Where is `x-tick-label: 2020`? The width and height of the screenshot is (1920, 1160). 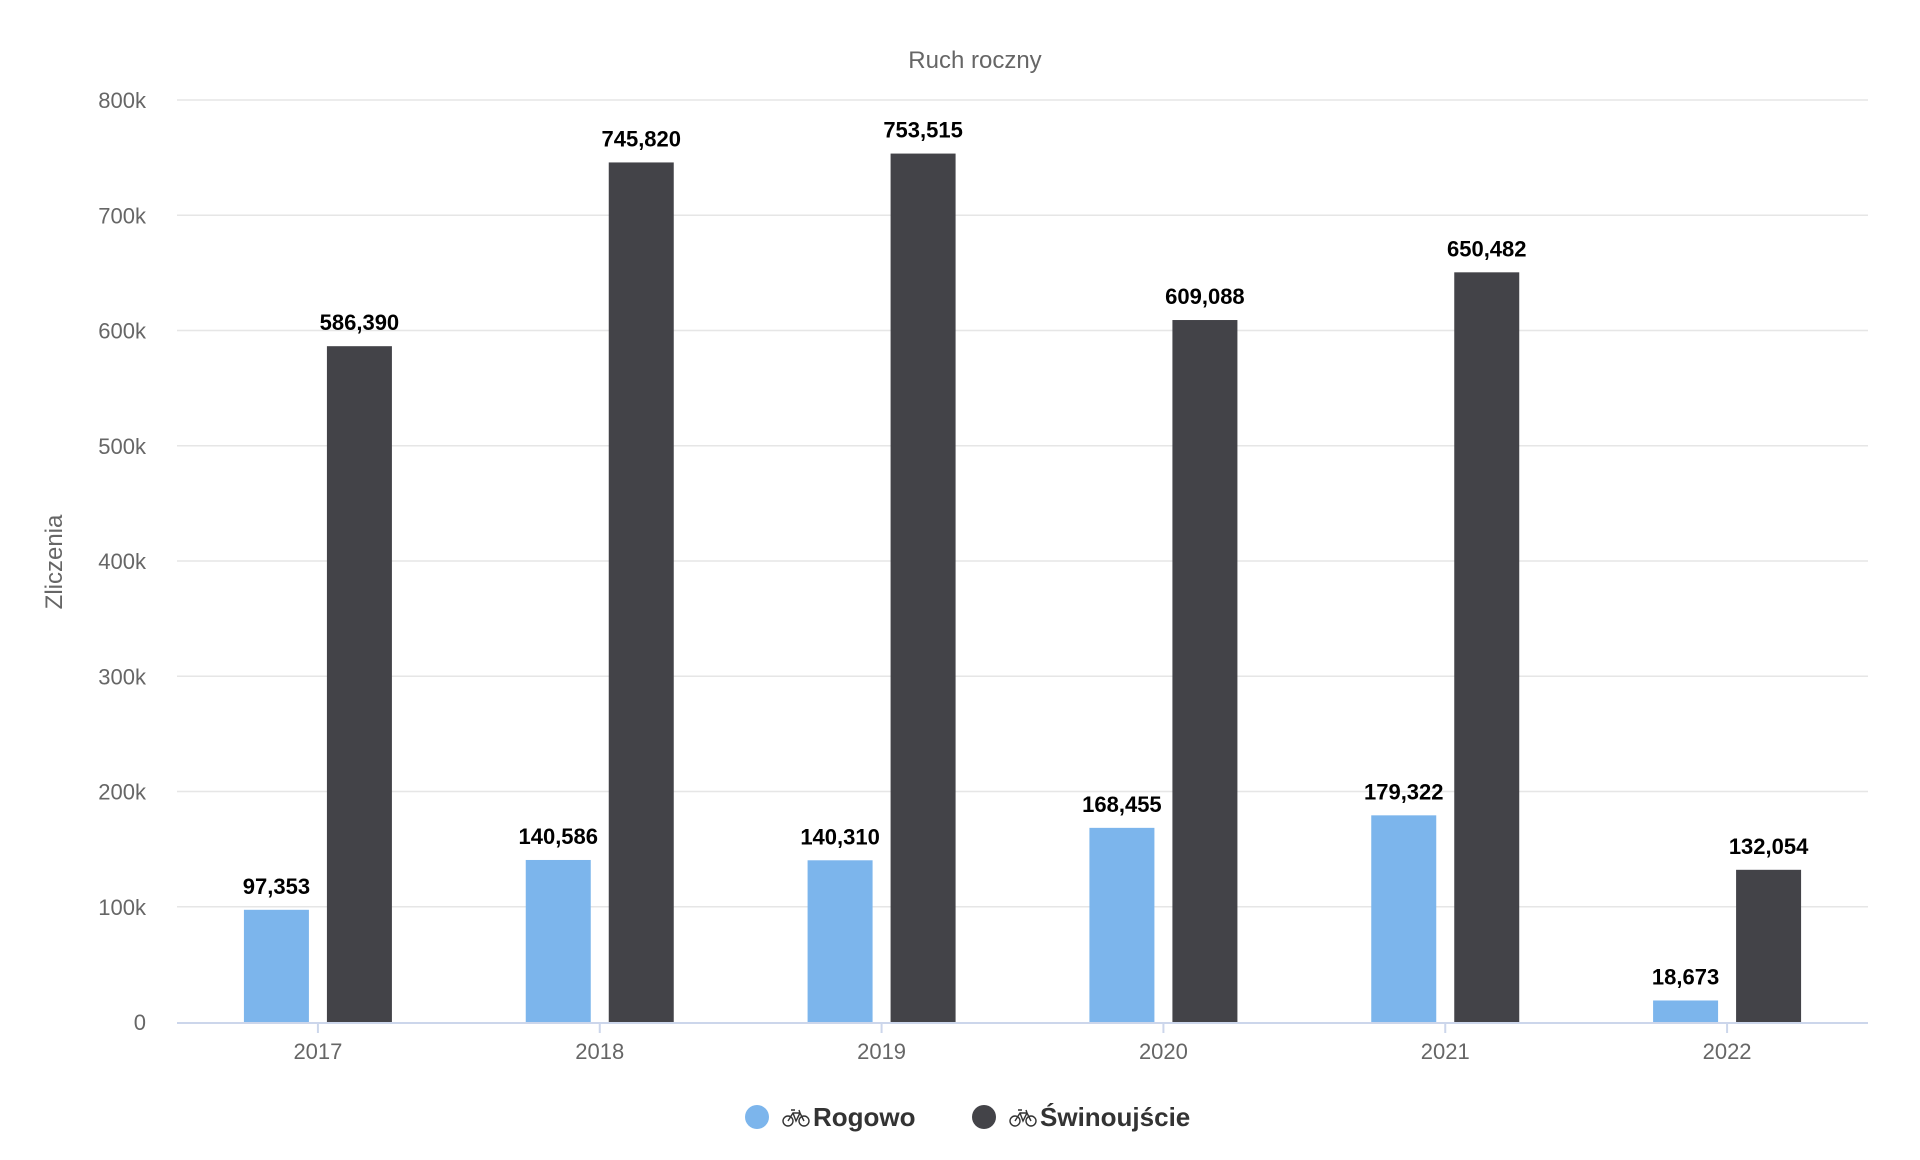 x-tick-label: 2020 is located at coordinates (1163, 1051).